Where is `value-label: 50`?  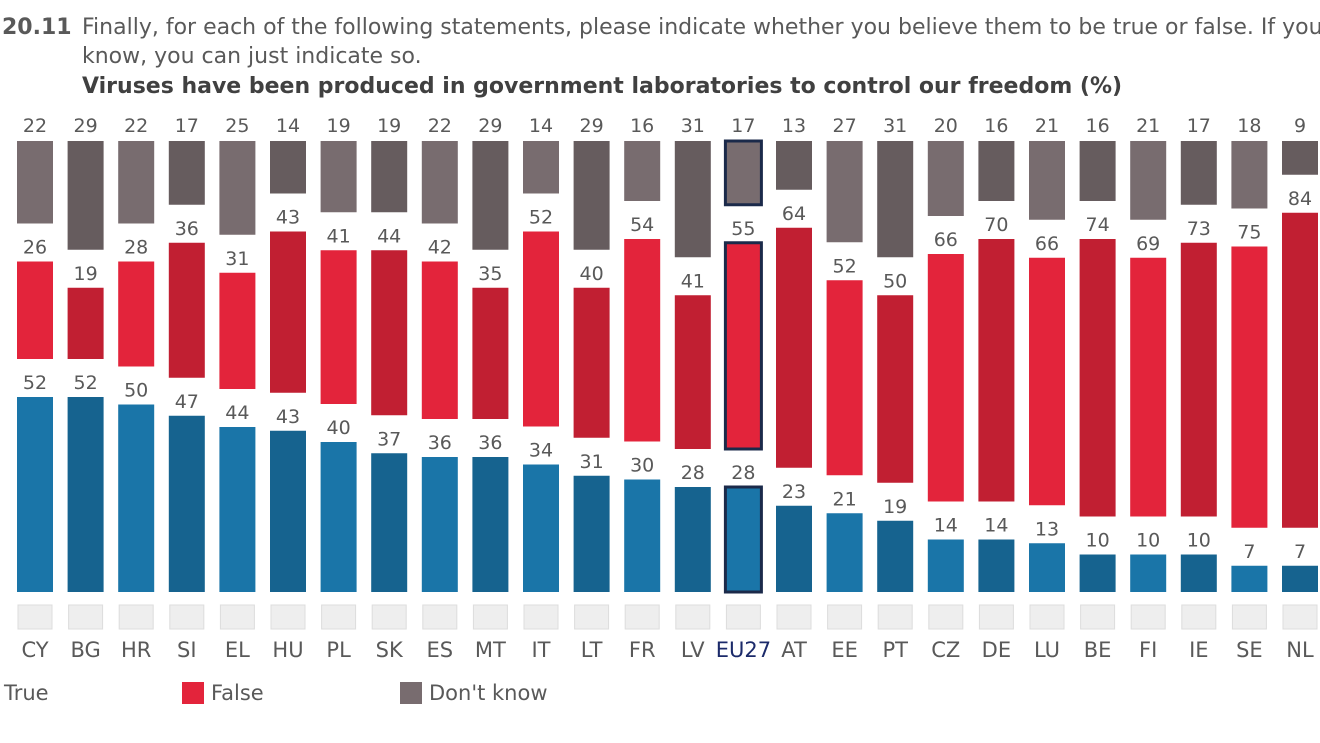
value-label: 50 is located at coordinates (136, 391).